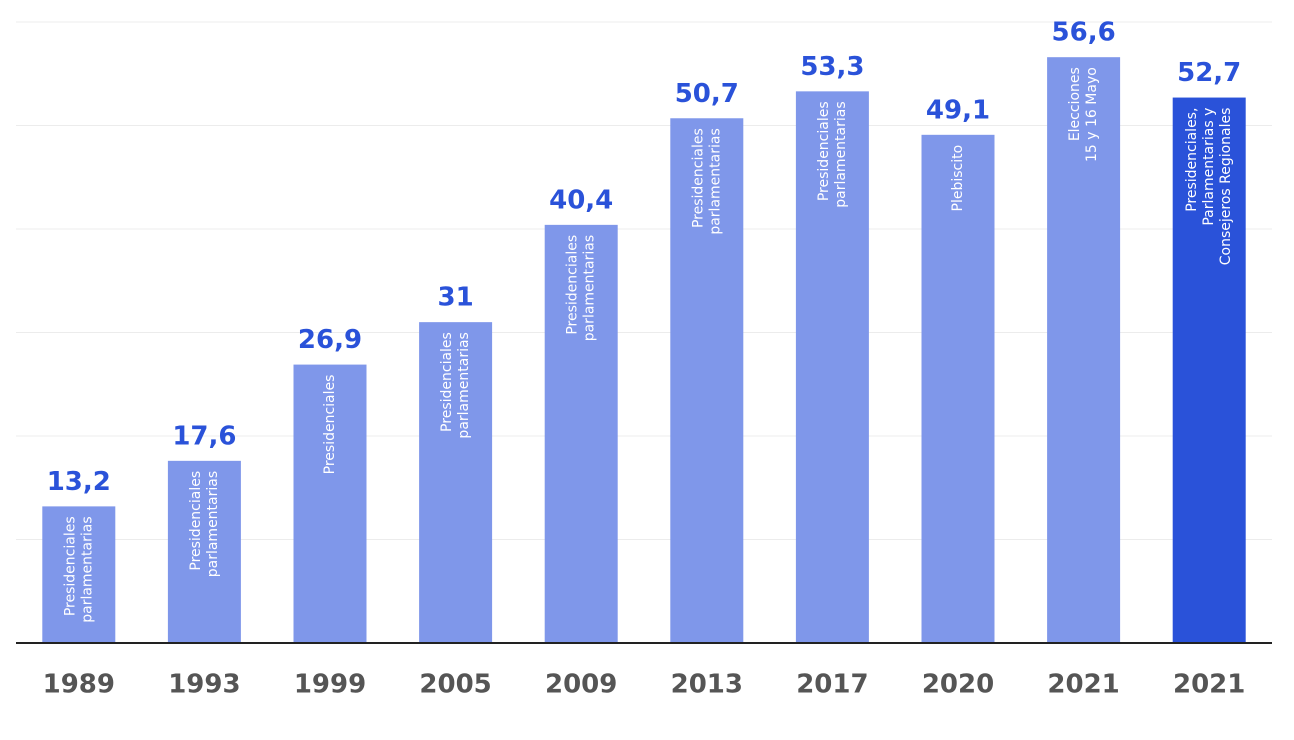  I want to click on value-label: 26,9, so click(330, 340).